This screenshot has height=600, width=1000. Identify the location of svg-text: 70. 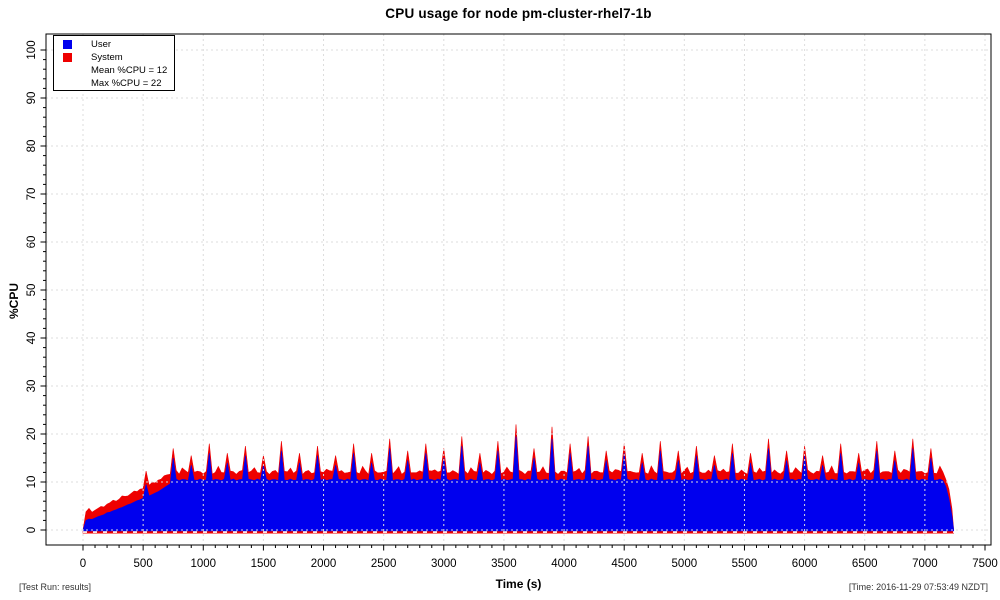
(32, 194).